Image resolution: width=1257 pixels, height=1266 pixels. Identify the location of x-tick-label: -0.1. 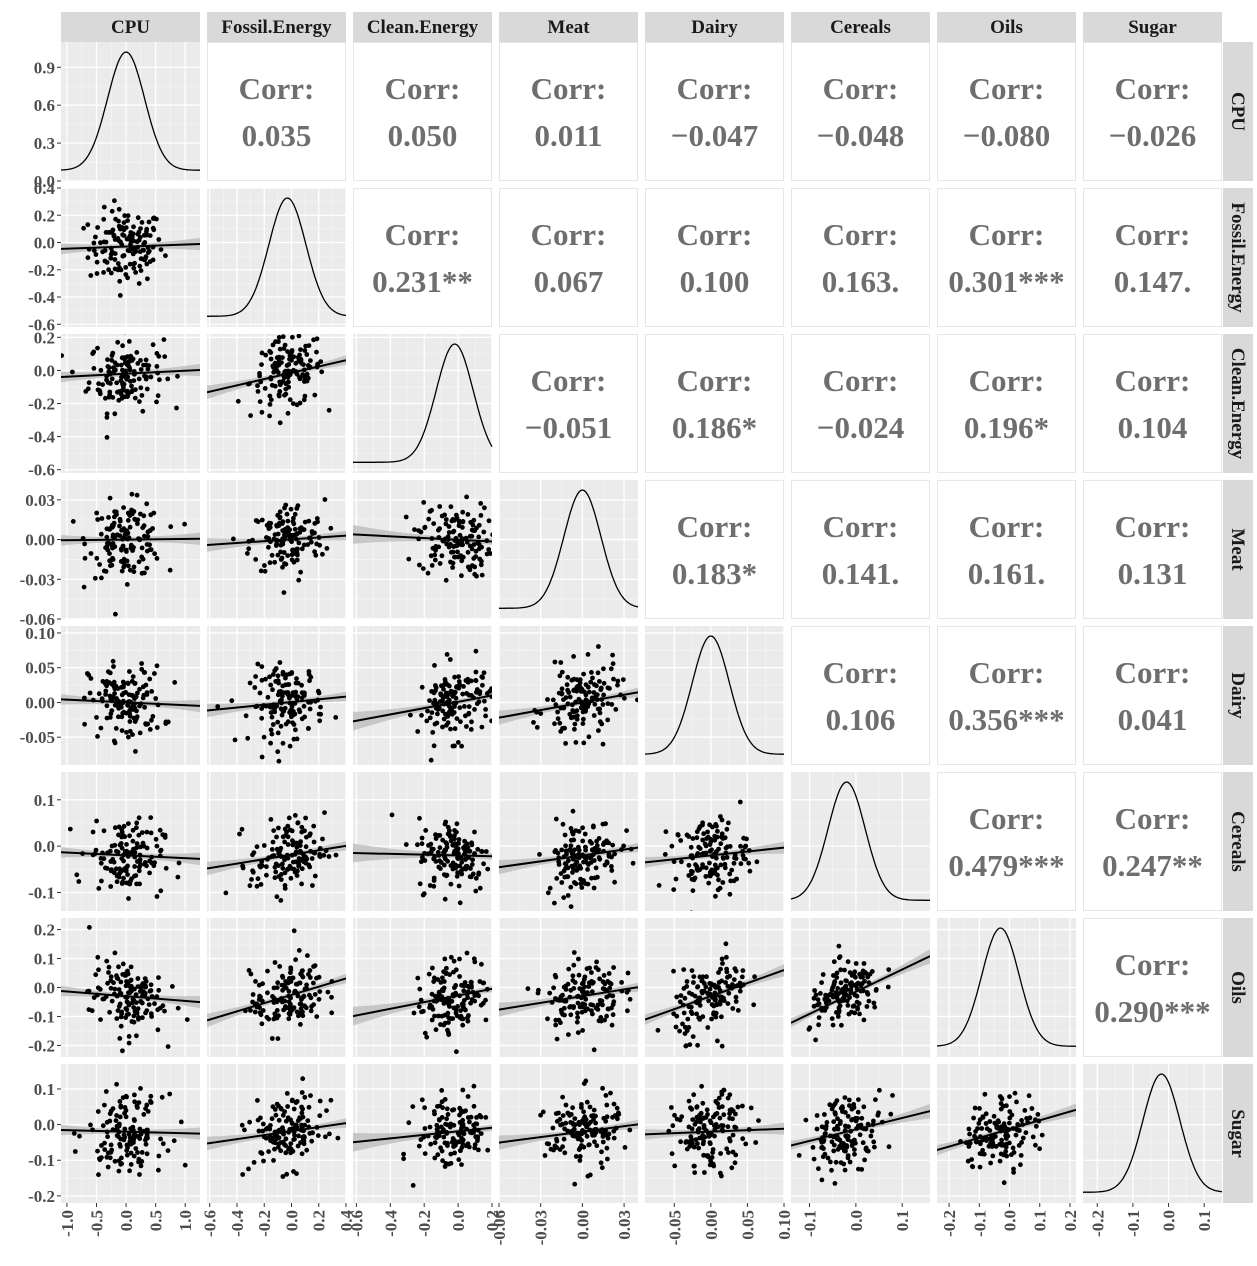
(1133, 1223).